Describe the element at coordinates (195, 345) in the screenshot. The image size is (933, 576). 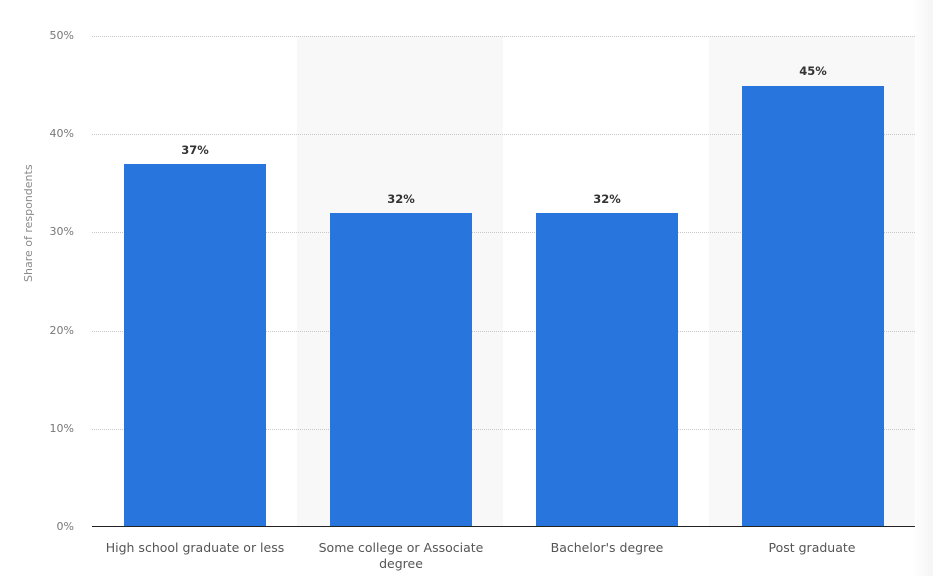
I see `bar-high-school` at that location.